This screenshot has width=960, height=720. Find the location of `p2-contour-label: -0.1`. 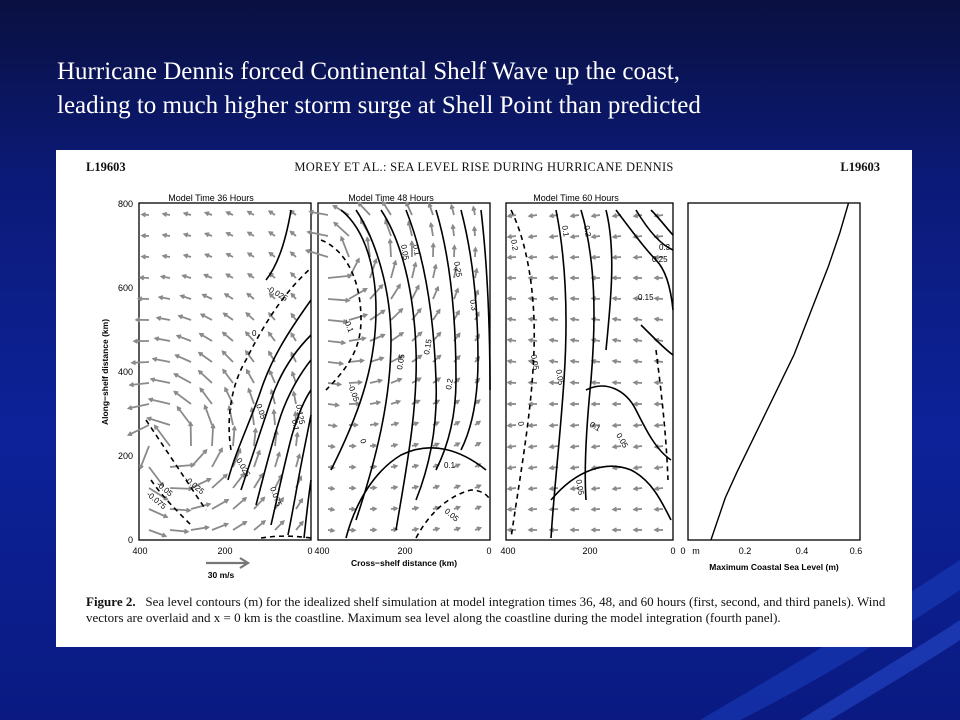

p2-contour-label: -0.1 is located at coordinates (348, 326).